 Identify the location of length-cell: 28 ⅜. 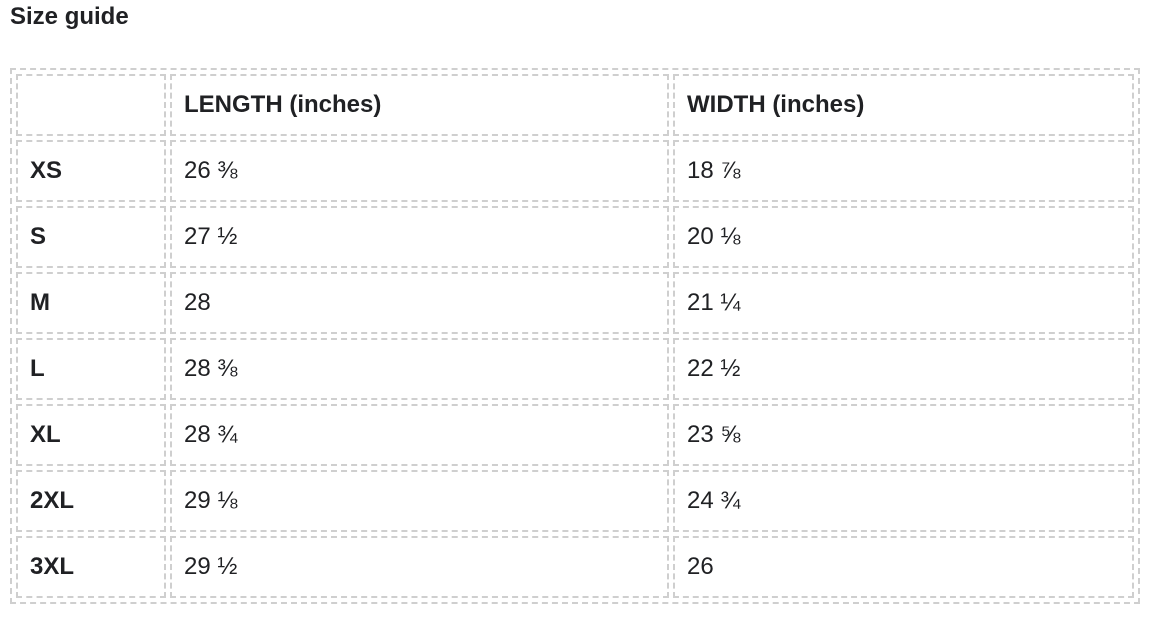
(419, 369).